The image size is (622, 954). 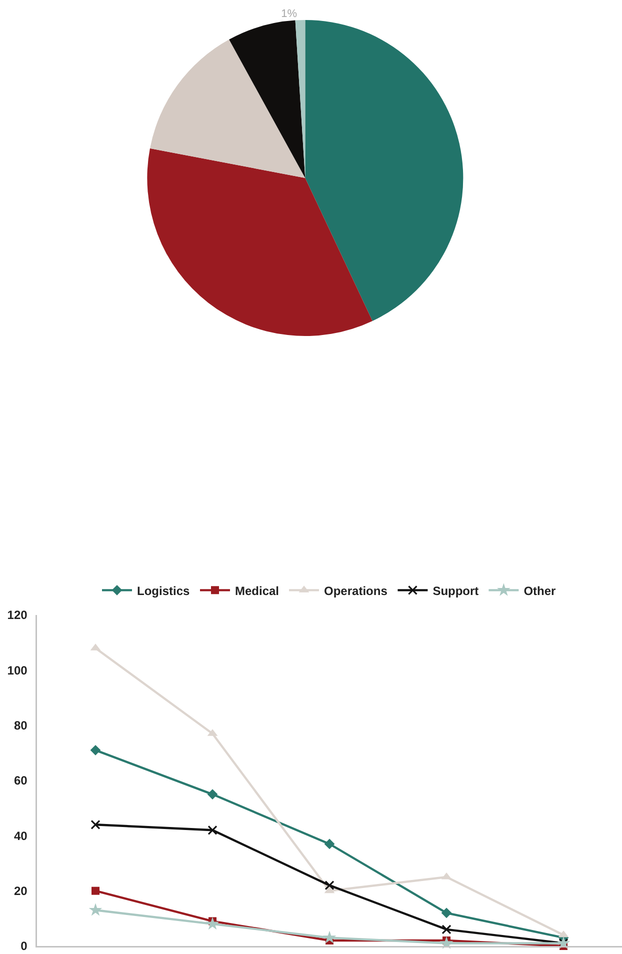 What do you see at coordinates (17, 615) in the screenshot?
I see `y-tick-label: 120` at bounding box center [17, 615].